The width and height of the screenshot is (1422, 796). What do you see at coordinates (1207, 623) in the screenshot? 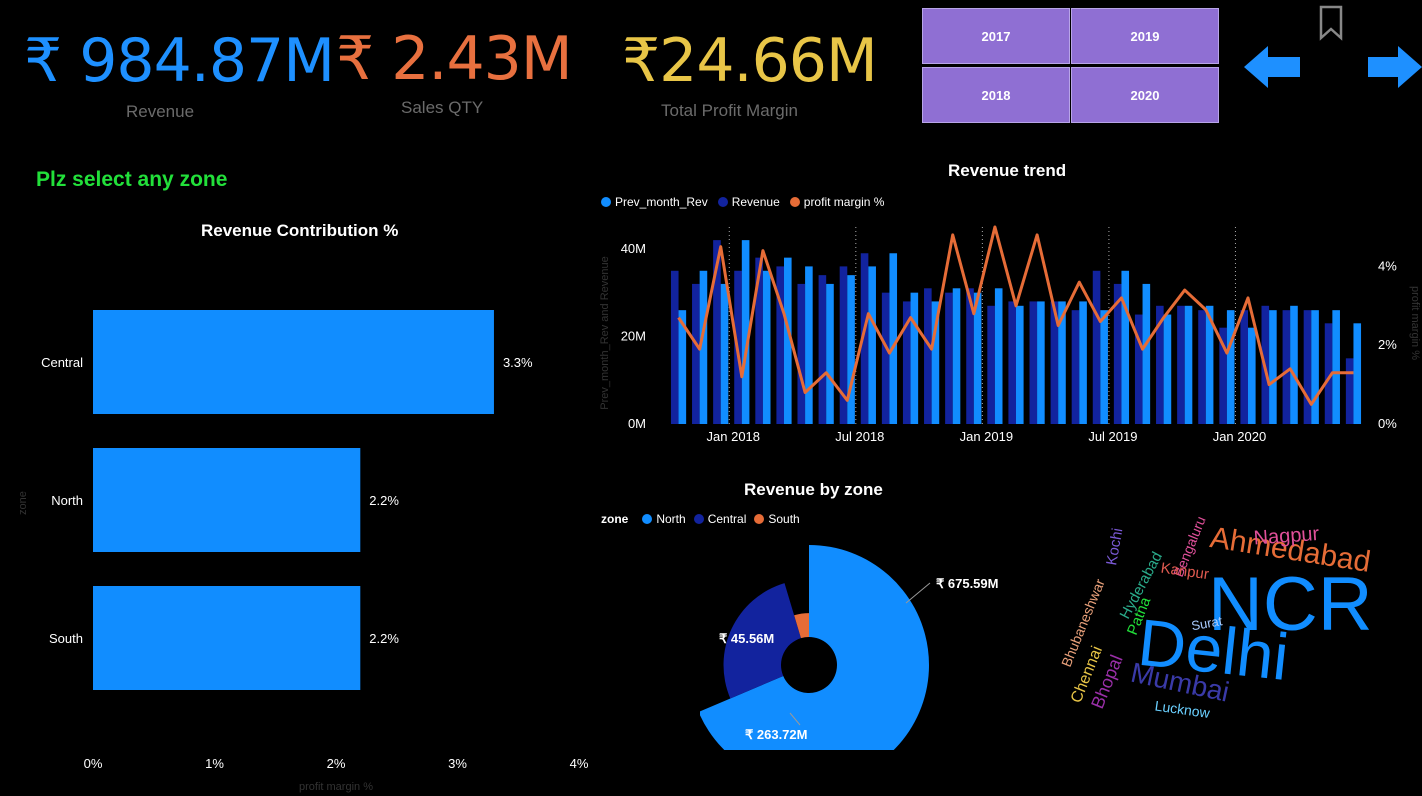
I see `city-surat: Surat` at bounding box center [1207, 623].